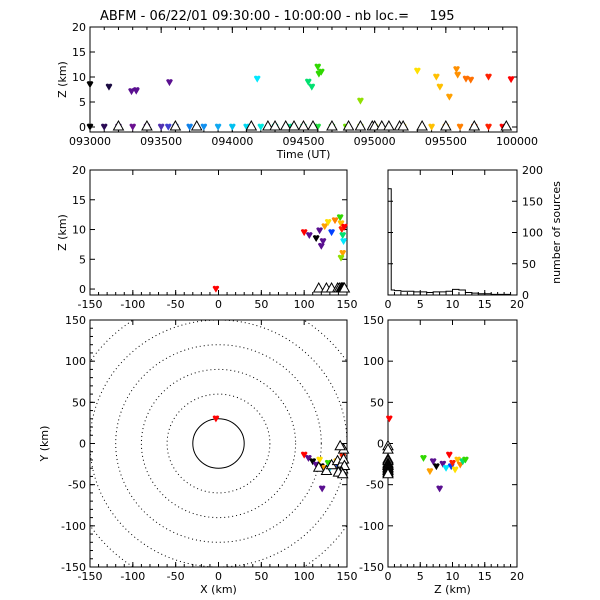 This screenshot has height=600, width=600. I want to click on y-tick-label: -50, so click(77, 485).